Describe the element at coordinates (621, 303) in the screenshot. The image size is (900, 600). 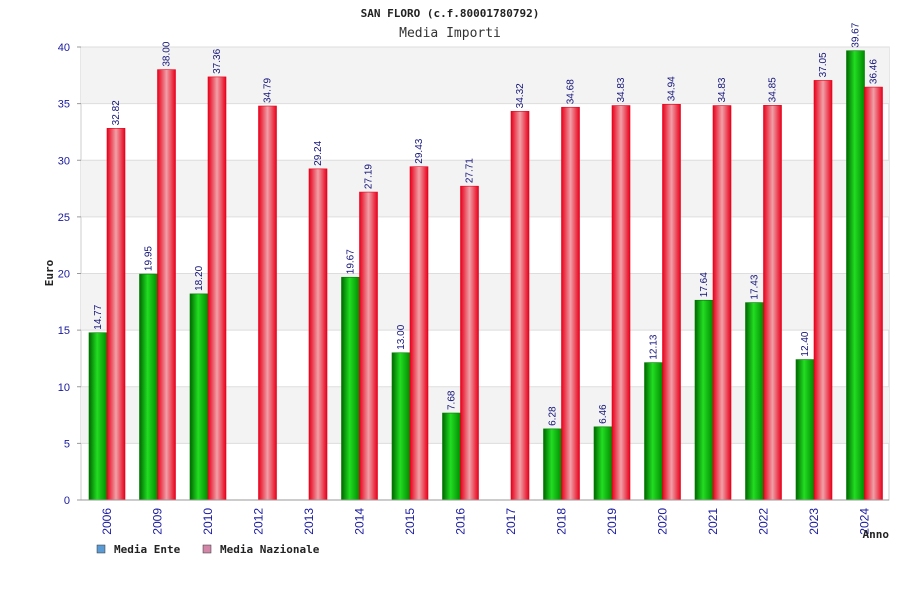
I see `bar-media-nazionale-2019` at that location.